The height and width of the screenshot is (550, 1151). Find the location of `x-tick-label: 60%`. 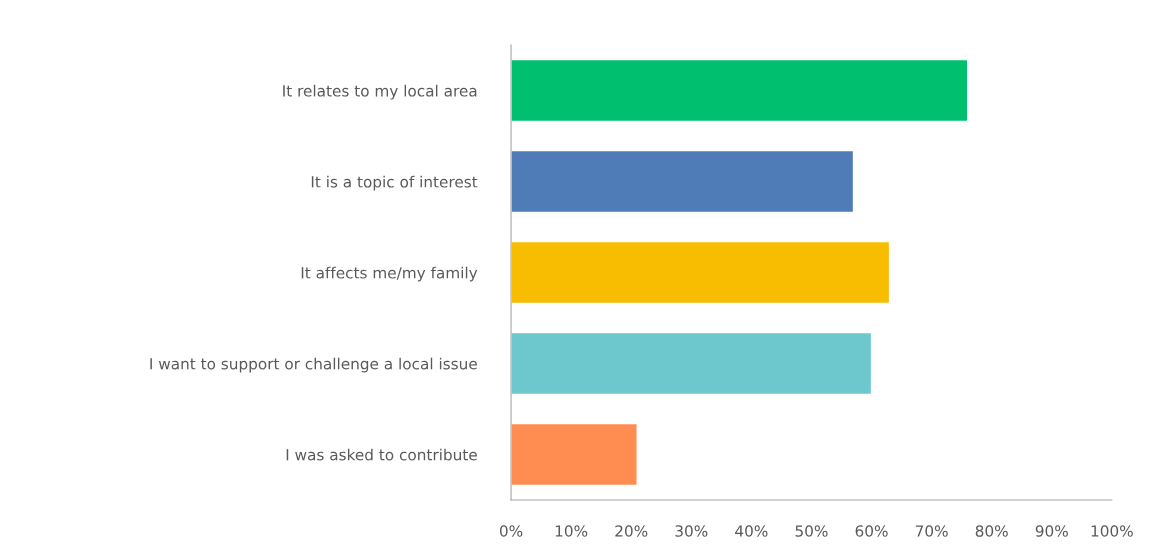

x-tick-label: 60% is located at coordinates (871, 531).